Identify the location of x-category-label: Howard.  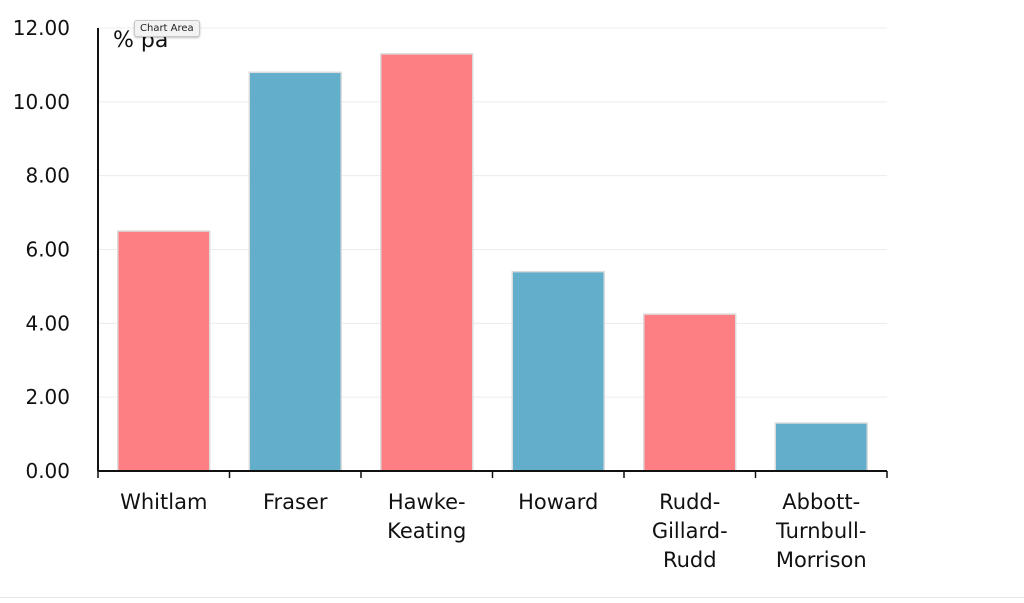
(558, 502).